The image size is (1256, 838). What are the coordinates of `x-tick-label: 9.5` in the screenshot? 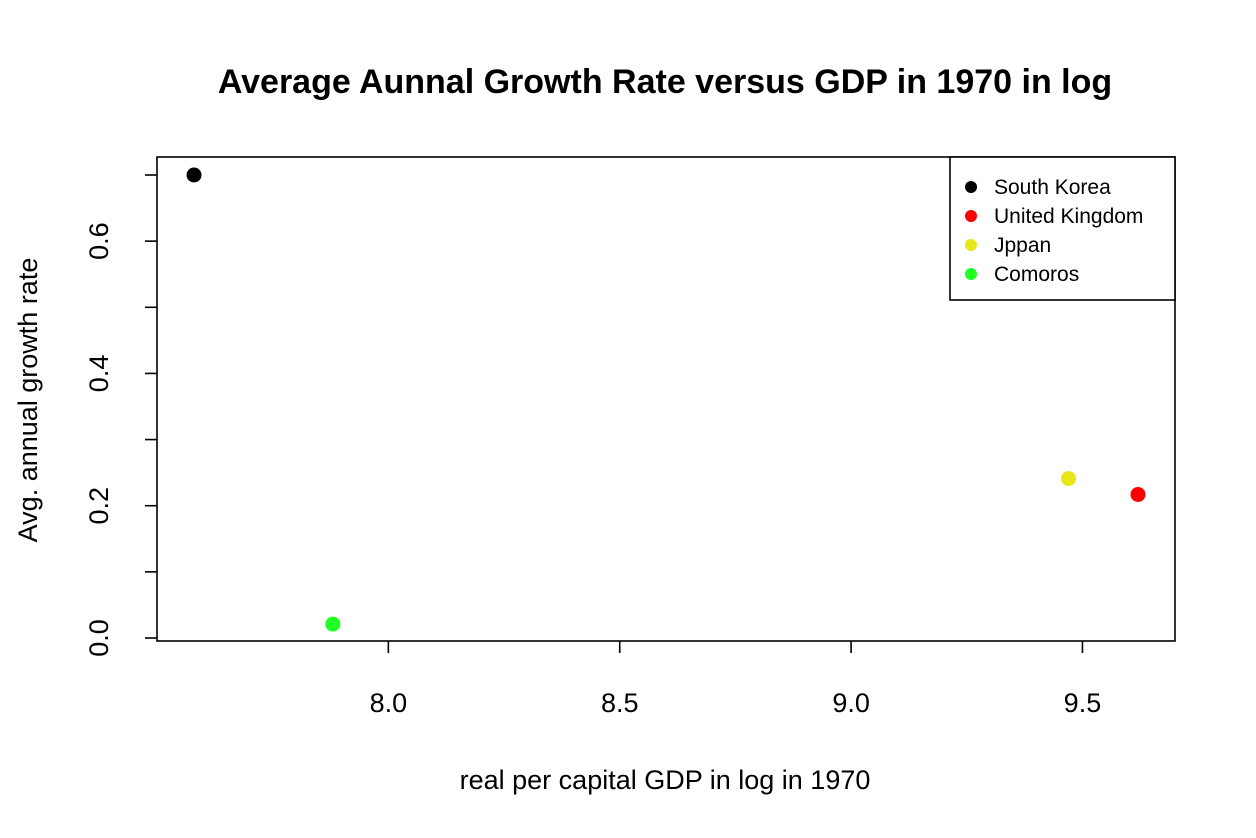 It's located at (1083, 703).